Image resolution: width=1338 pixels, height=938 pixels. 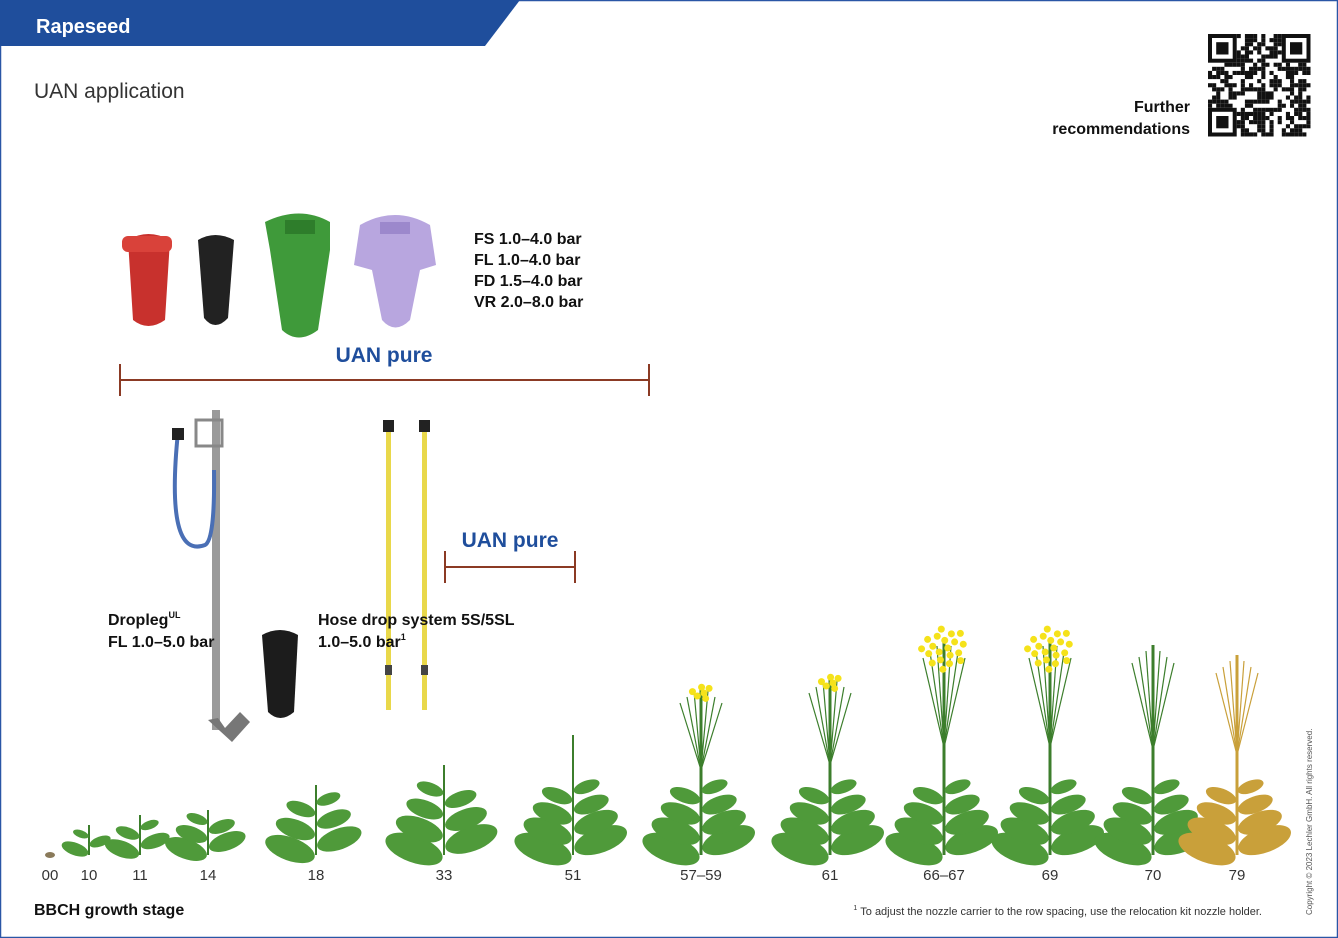 I want to click on header-title: Rapeseed, so click(x=83, y=27).